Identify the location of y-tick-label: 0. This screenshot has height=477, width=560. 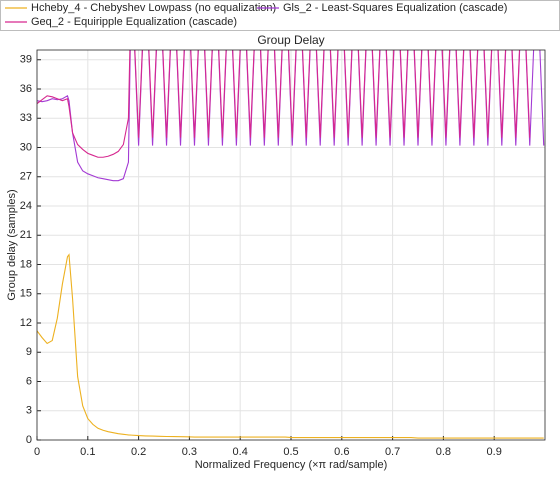
(29, 440).